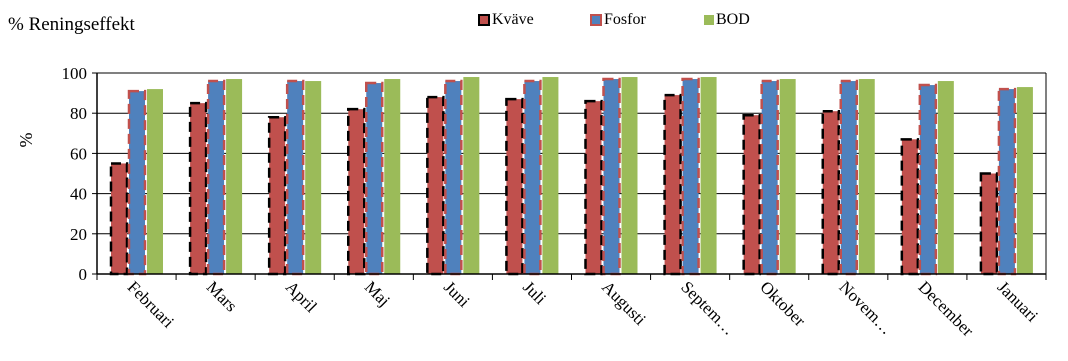 The image size is (1068, 361). Describe the element at coordinates (513, 19) in the screenshot. I see `legend-label-kvave: Kväve` at that location.